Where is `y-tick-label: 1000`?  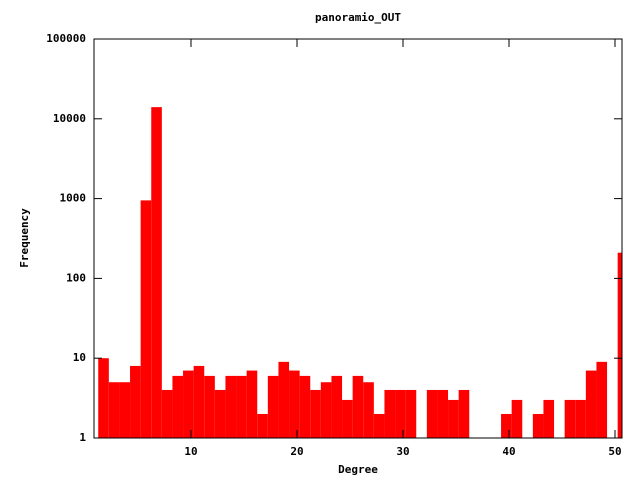
y-tick-label: 1000 is located at coordinates (73, 198).